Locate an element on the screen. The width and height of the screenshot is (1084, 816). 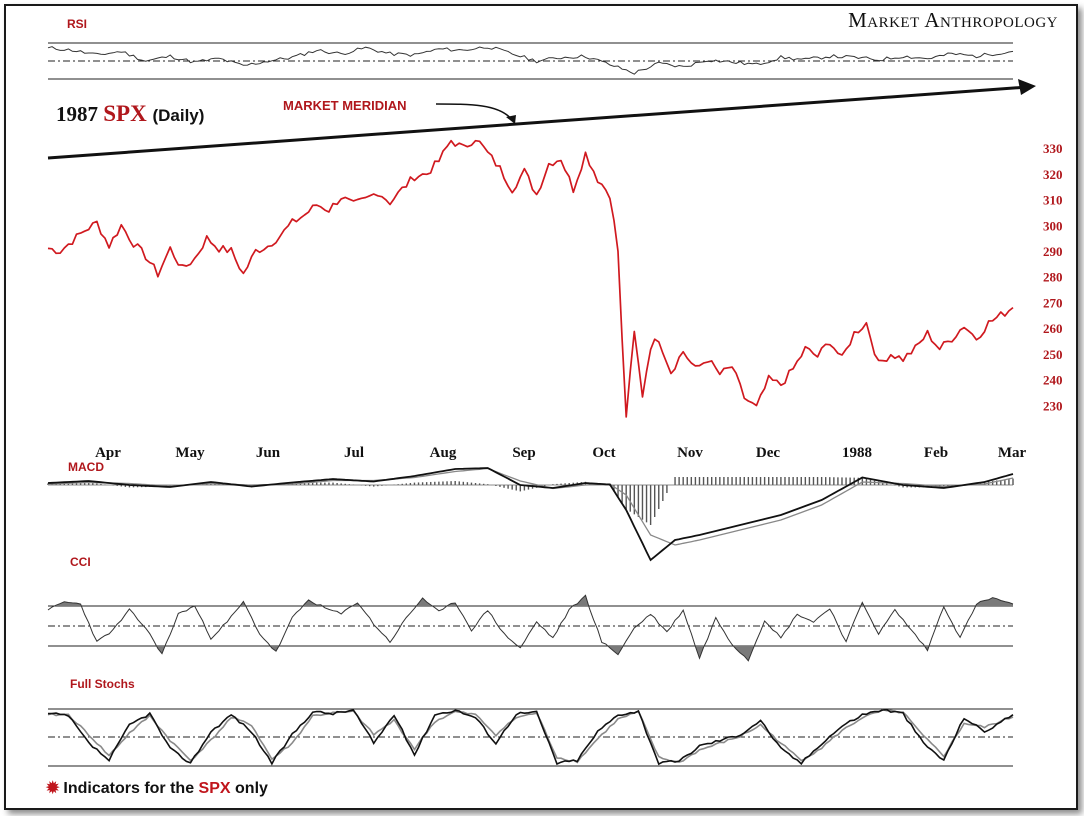
title-ticker: SPX is located at coordinates (127, 113).